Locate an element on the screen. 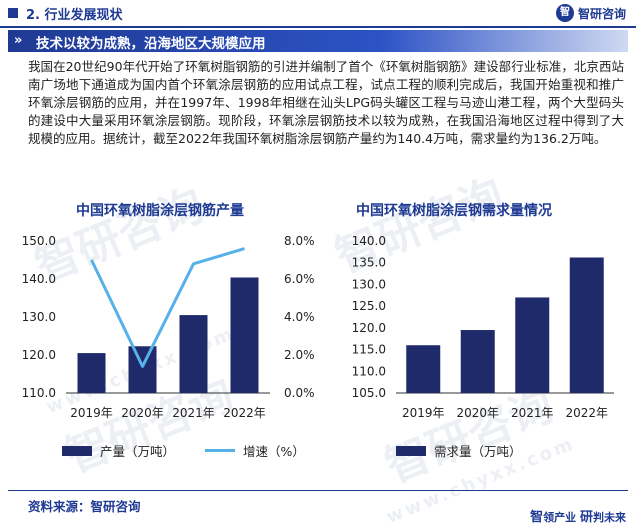 This screenshot has height=528, width=636. slogan-text: 判未来 is located at coordinates (609, 517).